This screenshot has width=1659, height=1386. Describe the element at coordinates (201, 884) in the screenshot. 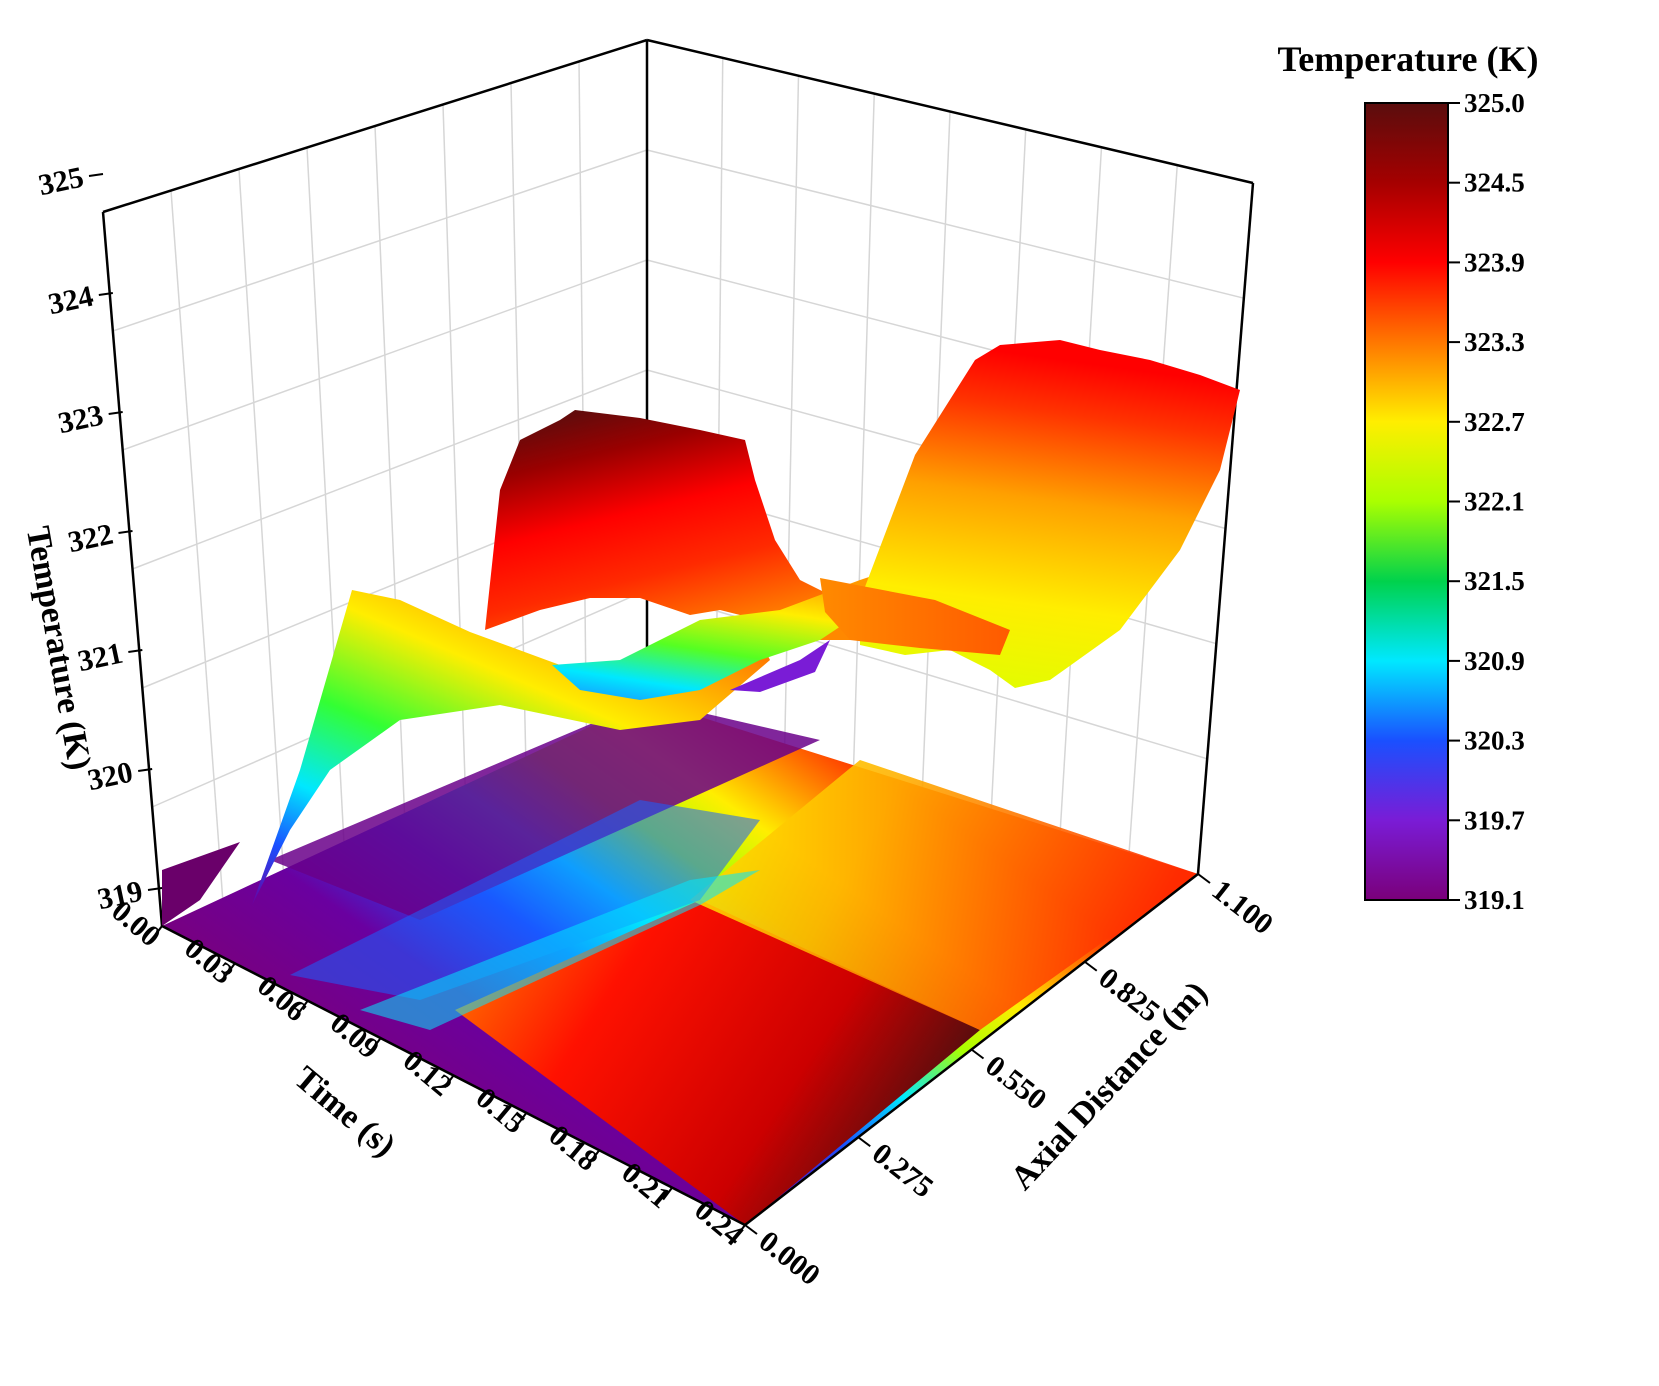

I see `floor-purple-corner` at that location.